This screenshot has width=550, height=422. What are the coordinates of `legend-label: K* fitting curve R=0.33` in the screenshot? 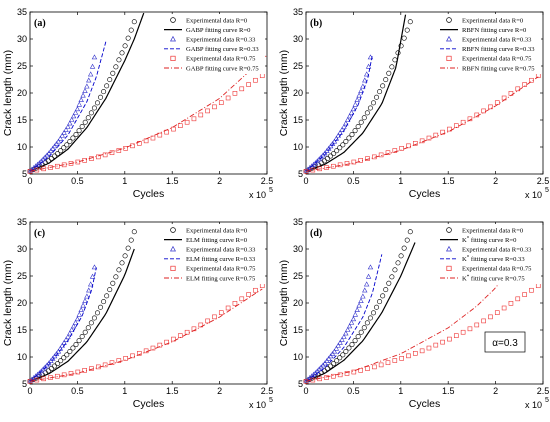 It's located at (493, 260).